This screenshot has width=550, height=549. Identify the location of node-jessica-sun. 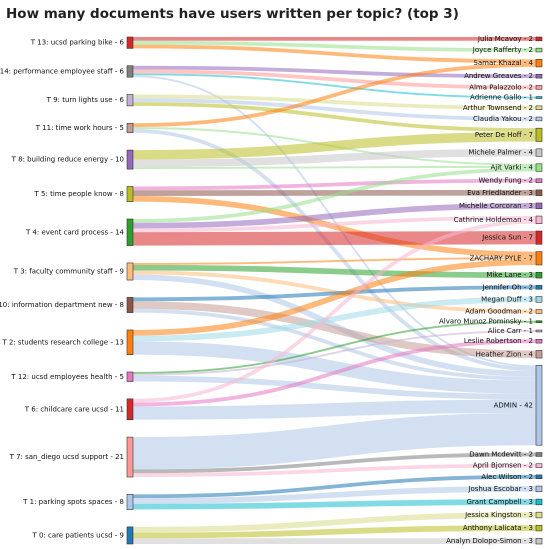
(539, 237).